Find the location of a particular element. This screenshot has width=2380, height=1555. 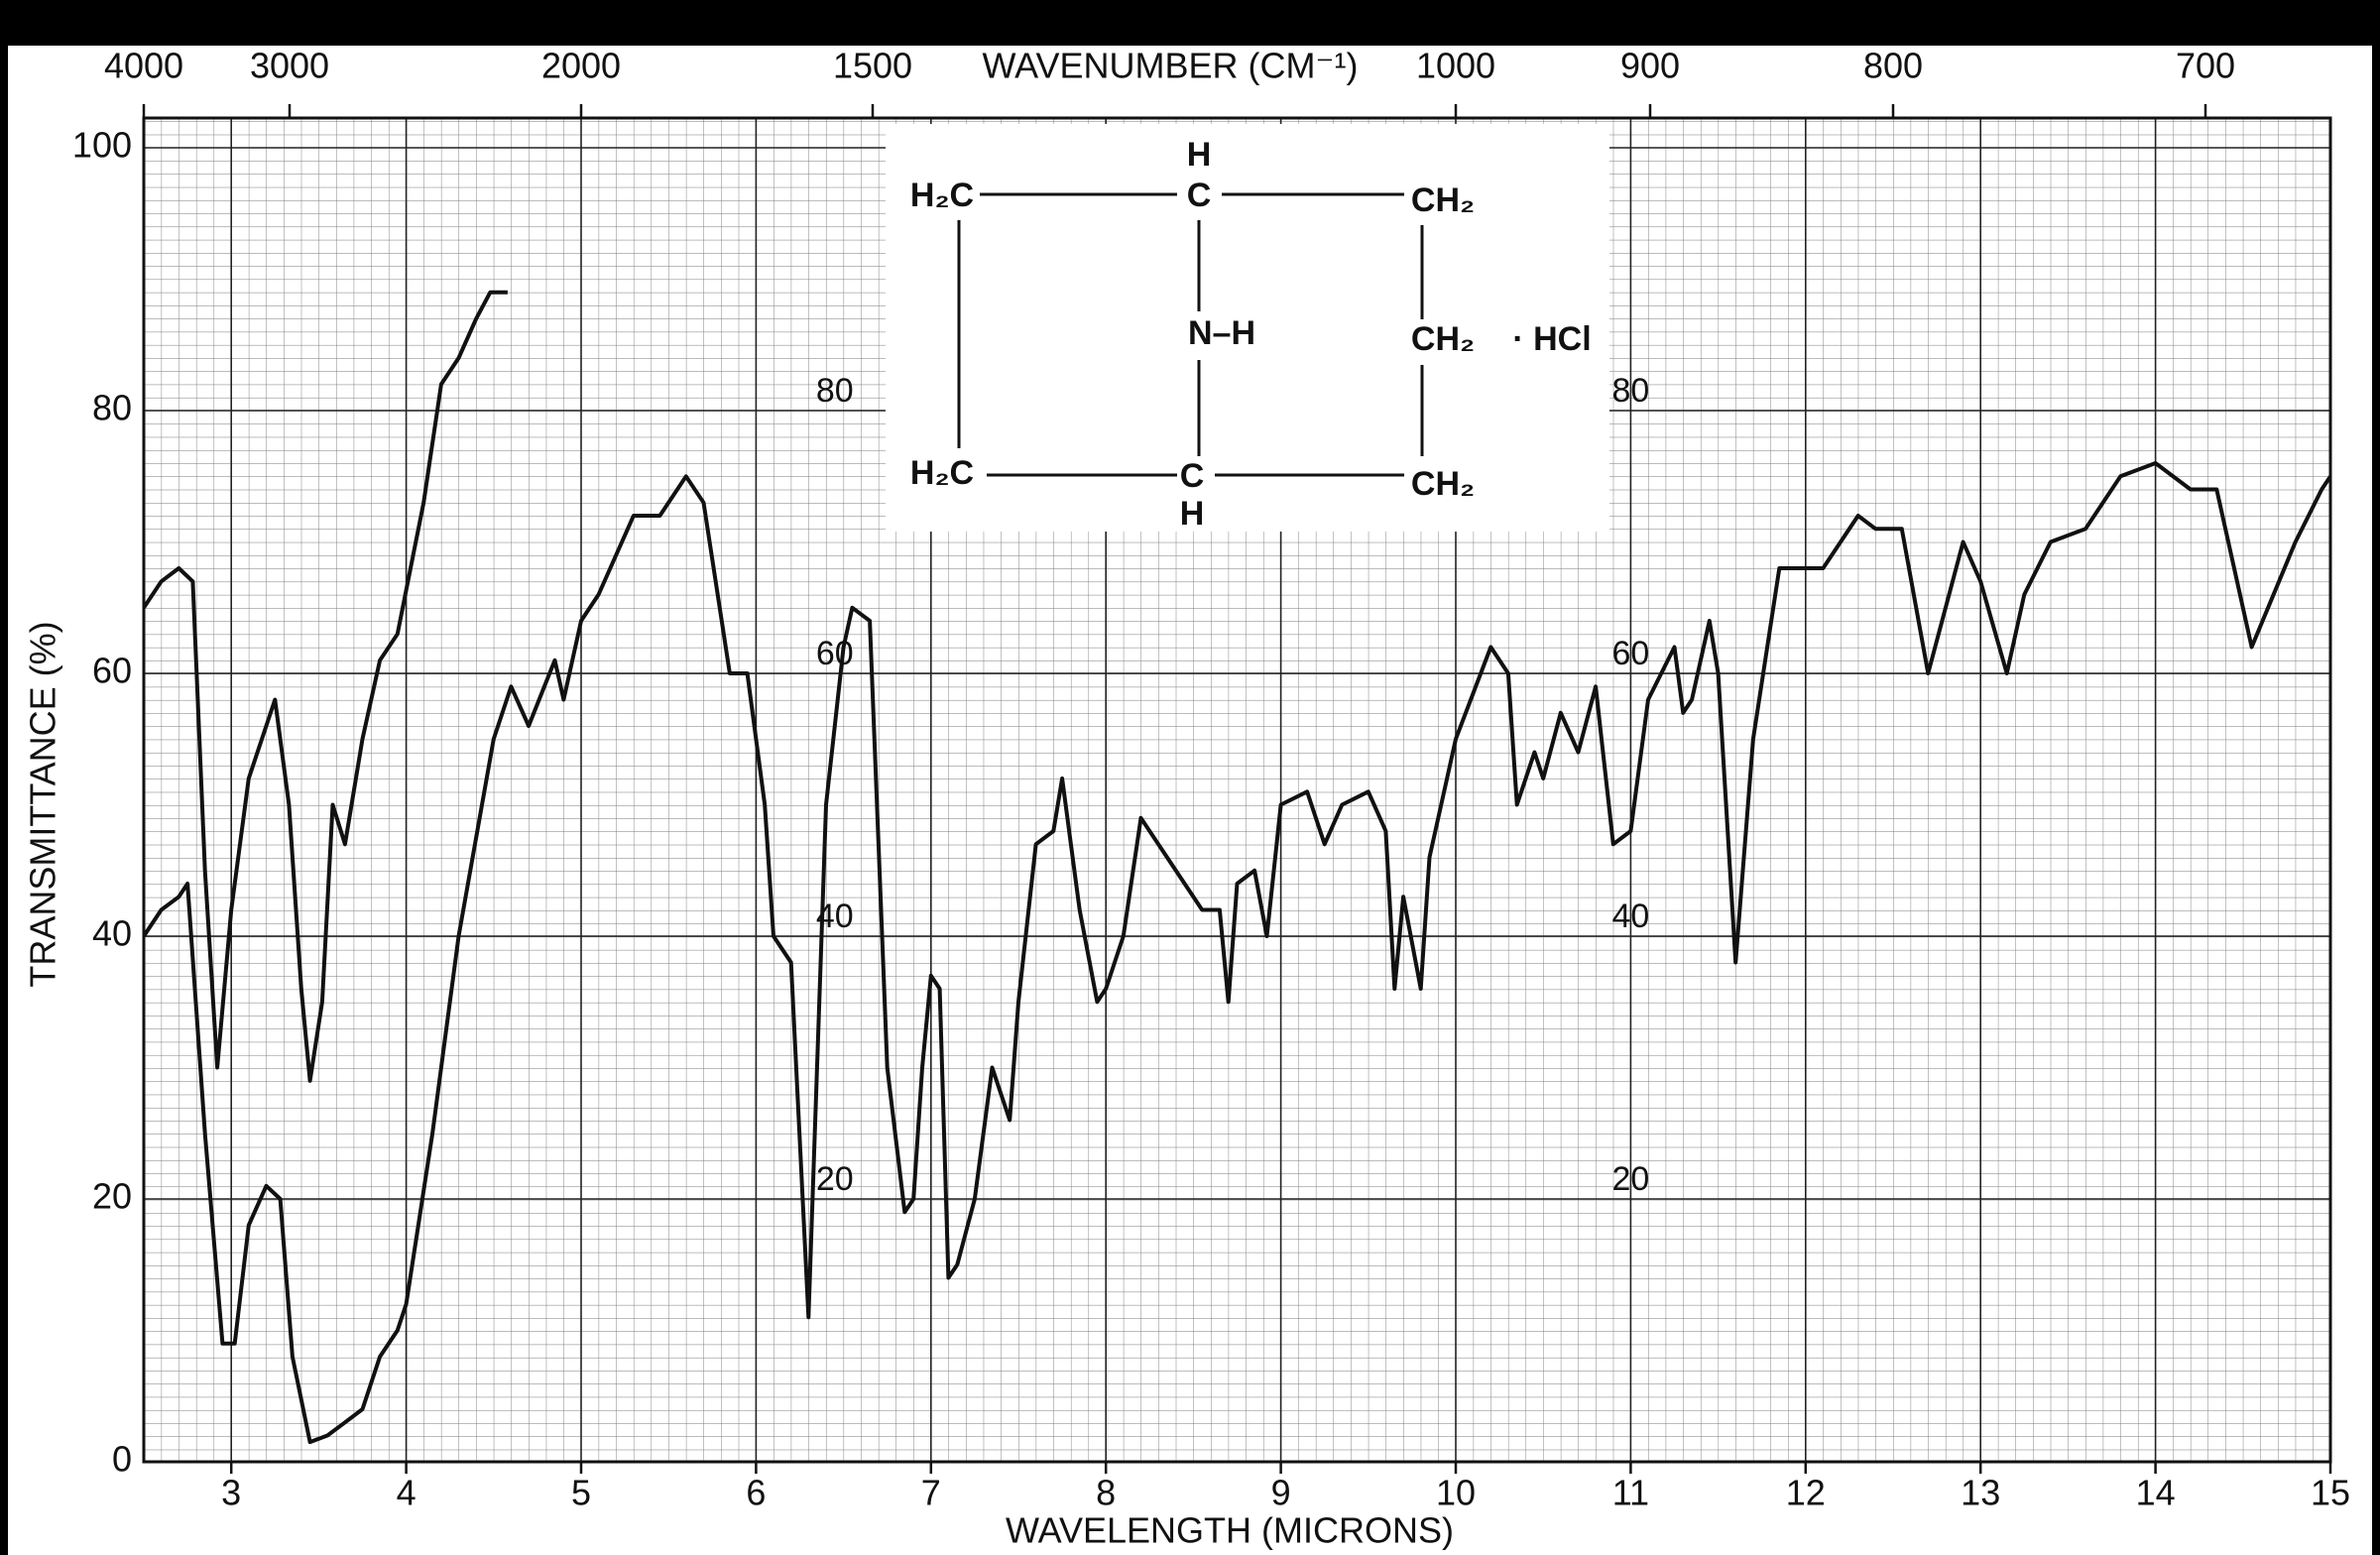

inset-box is located at coordinates (1247, 328).